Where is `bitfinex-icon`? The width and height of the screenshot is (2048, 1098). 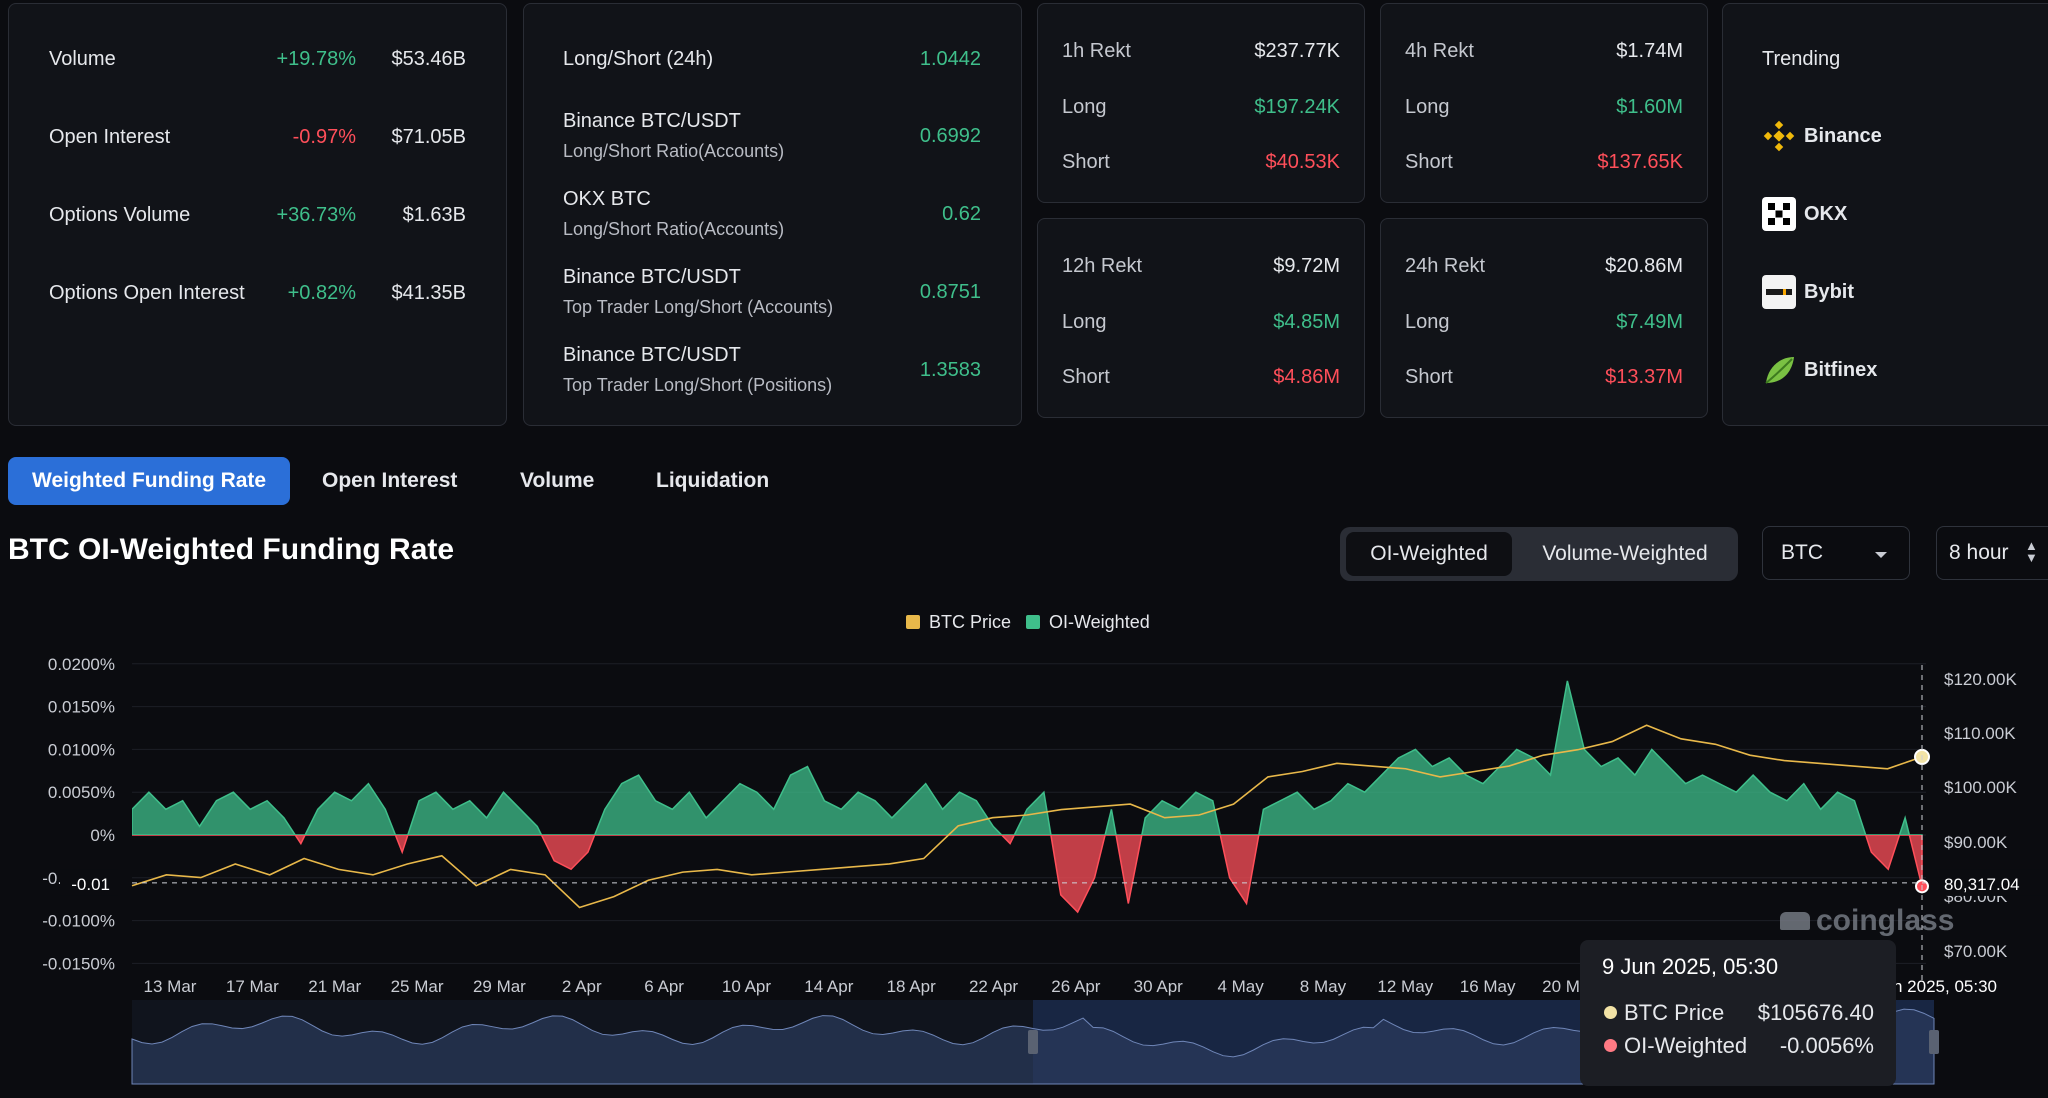
bitfinex-icon is located at coordinates (1779, 370).